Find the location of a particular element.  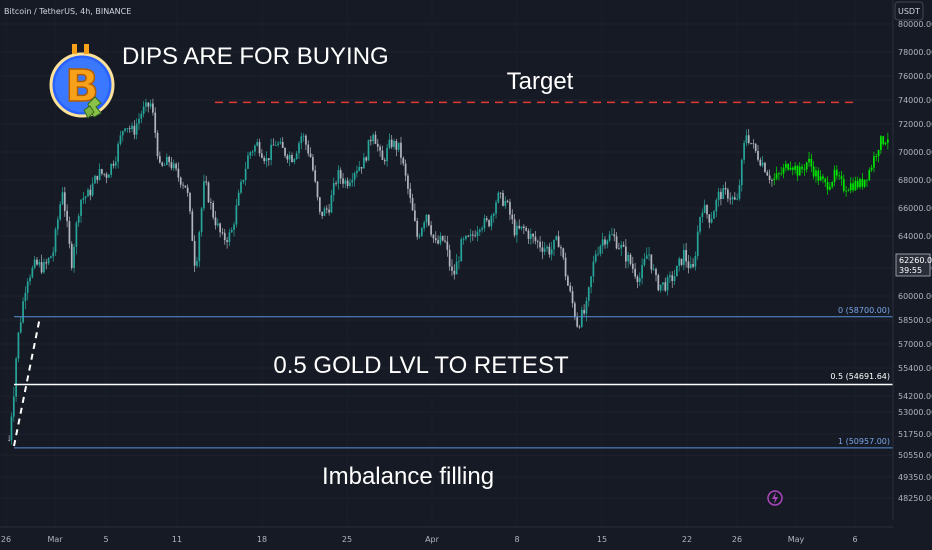

time-tick-label: 22 is located at coordinates (687, 539).